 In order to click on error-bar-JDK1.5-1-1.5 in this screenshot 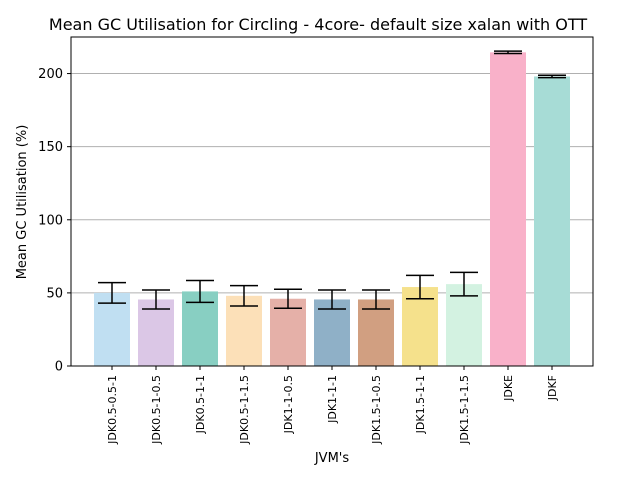, I will do `click(464, 284)`.